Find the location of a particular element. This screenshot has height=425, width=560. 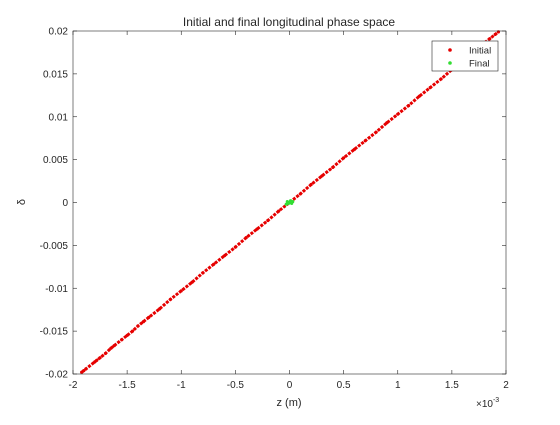

legend-label-initial: Initial is located at coordinates (480, 51).